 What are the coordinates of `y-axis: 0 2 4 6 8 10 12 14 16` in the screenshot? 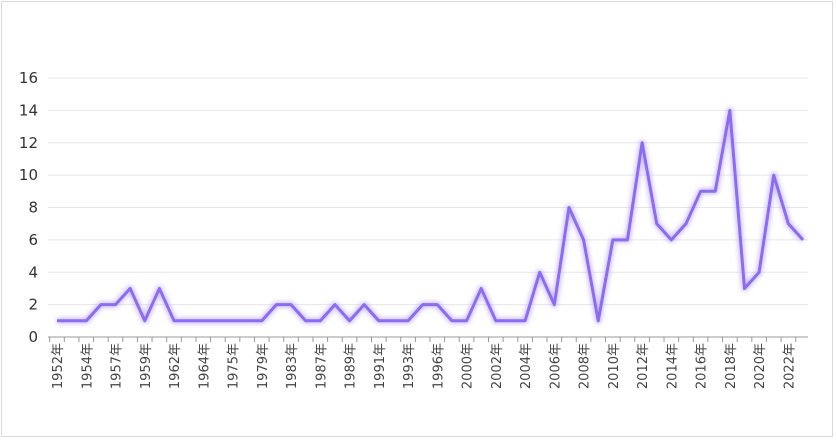 It's located at (28, 207).